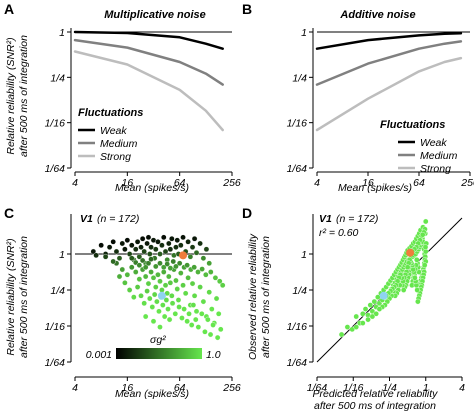 The width and height of the screenshot is (474, 414). What do you see at coordinates (152, 394) in the screenshot?
I see `panel-c-xlabel: Mean (spikes/s)` at bounding box center [152, 394].